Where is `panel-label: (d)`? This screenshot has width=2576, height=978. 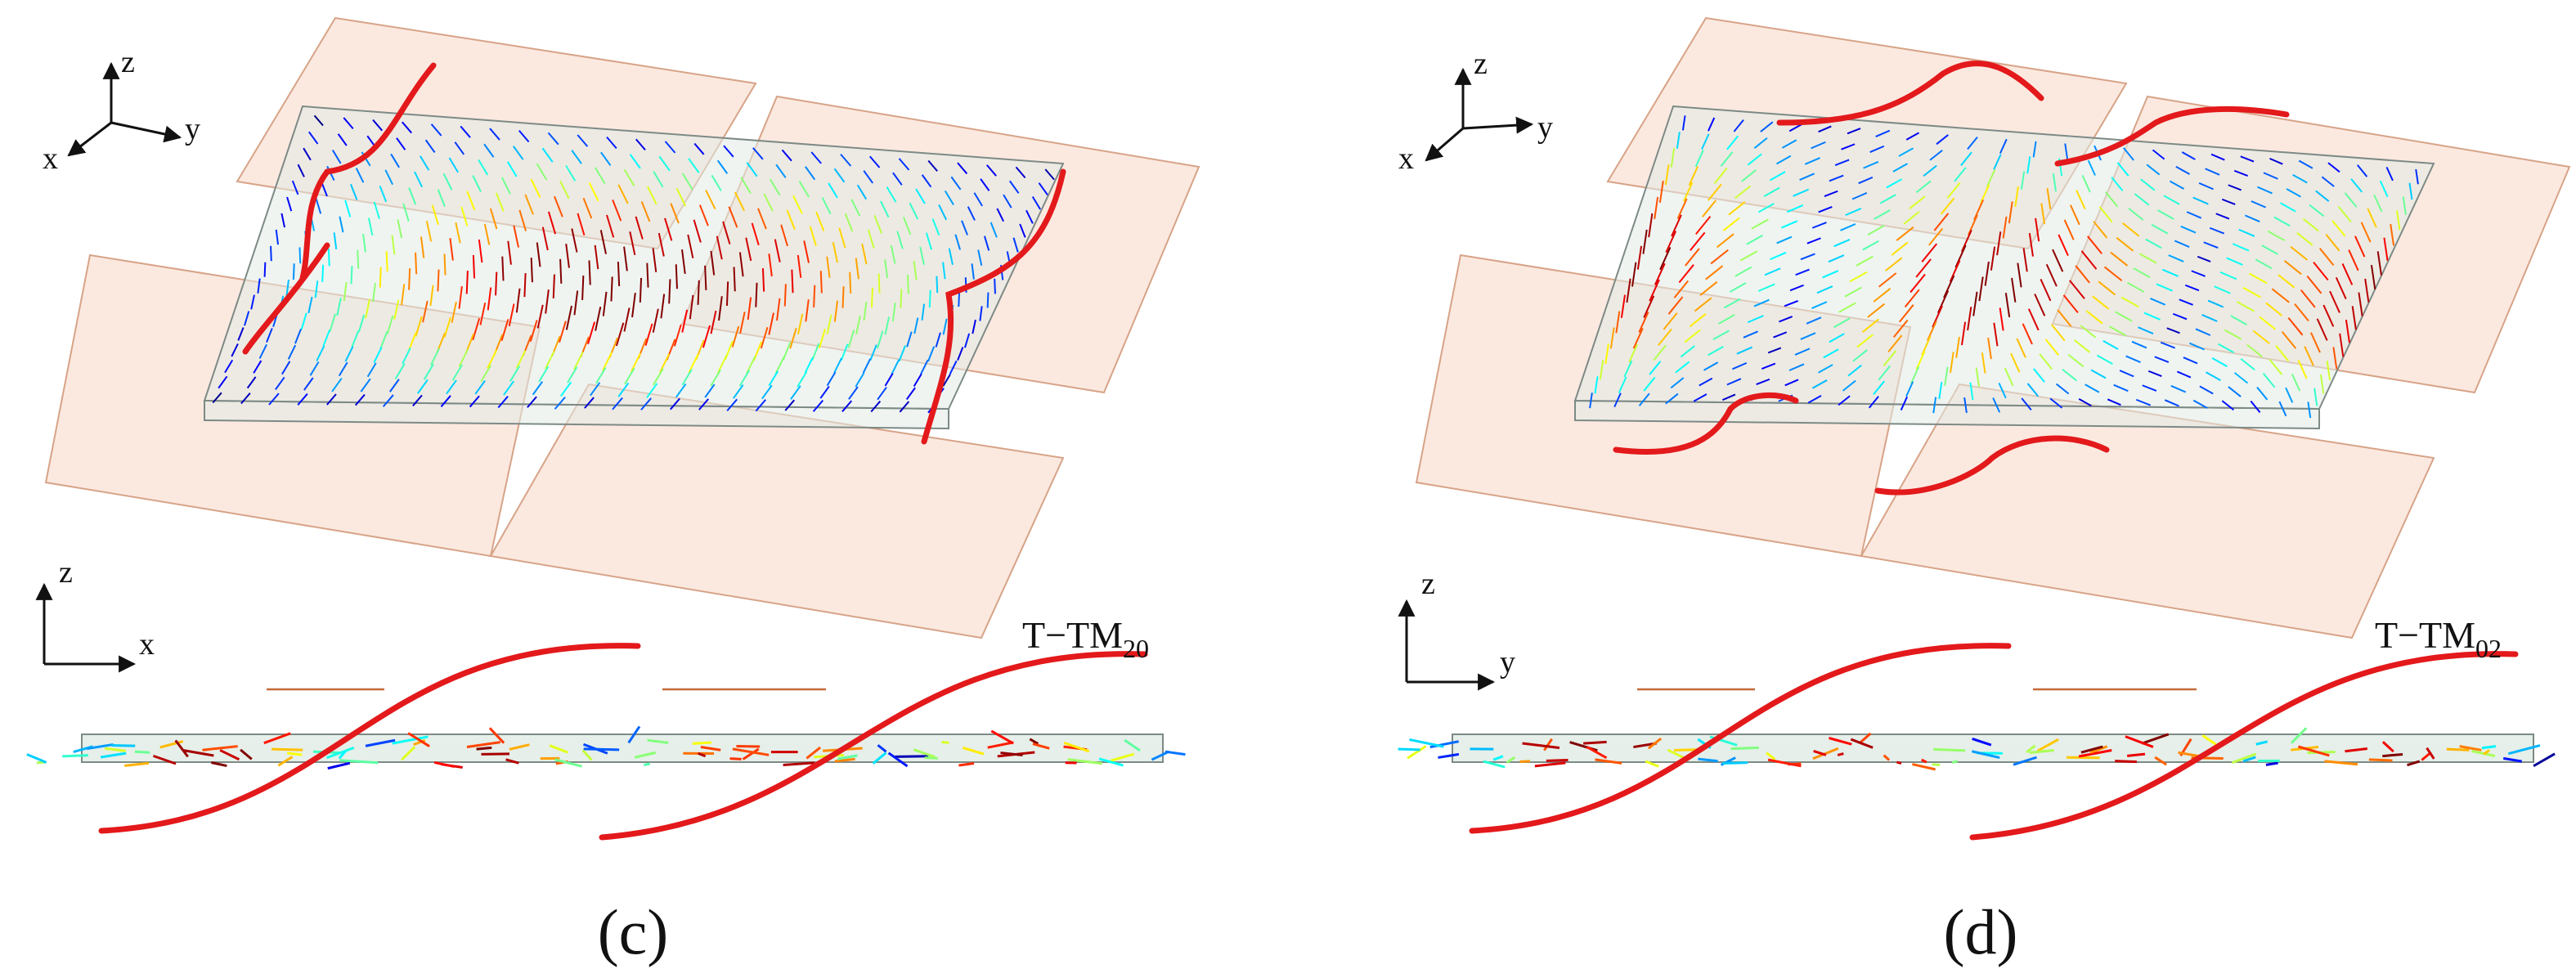
panel-label: (d) is located at coordinates (1981, 931).